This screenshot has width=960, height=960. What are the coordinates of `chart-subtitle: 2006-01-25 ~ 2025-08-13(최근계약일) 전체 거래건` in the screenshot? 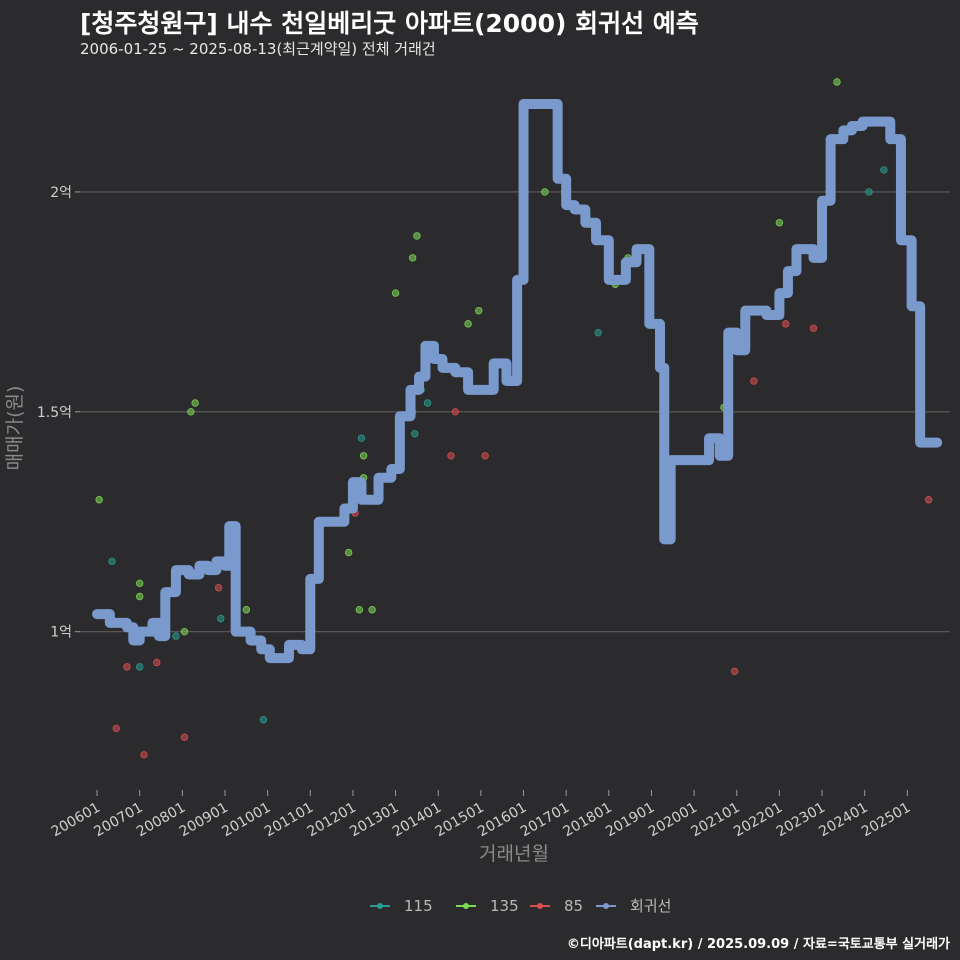 It's located at (258, 49).